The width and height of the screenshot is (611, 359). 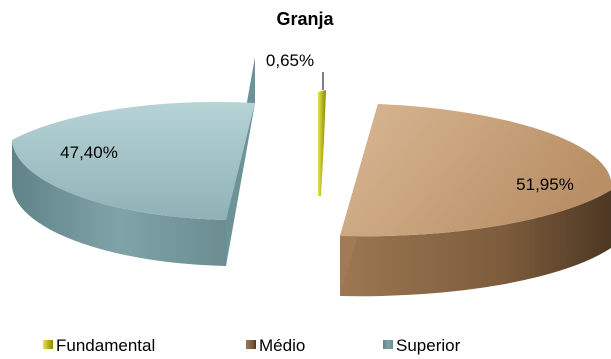 What do you see at coordinates (105, 345) in the screenshot?
I see `legend-label-fundamental: Fundamental` at bounding box center [105, 345].